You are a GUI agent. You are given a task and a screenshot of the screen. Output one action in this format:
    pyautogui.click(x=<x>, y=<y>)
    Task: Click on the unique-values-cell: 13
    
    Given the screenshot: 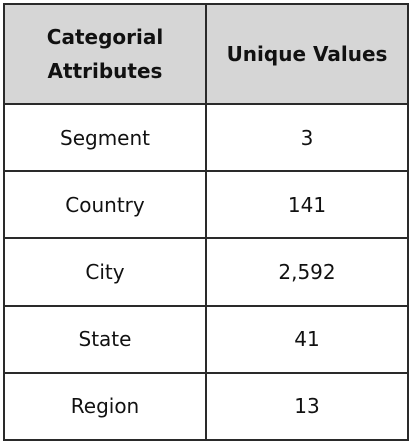 What is the action you would take?
    pyautogui.click(x=307, y=406)
    